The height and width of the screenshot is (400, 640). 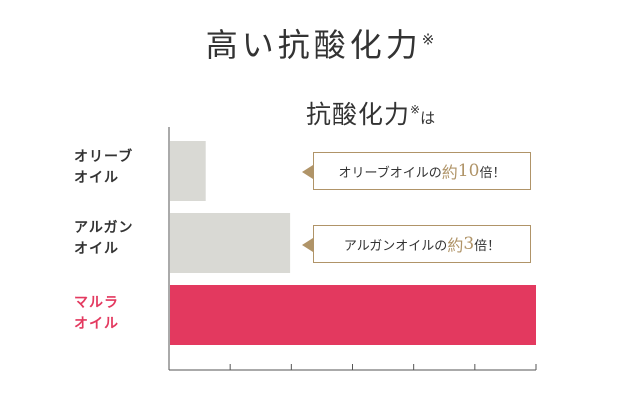 What do you see at coordinates (416, 171) in the screenshot?
I see `callout-olive: オリーブオイルの約 10 倍！` at bounding box center [416, 171].